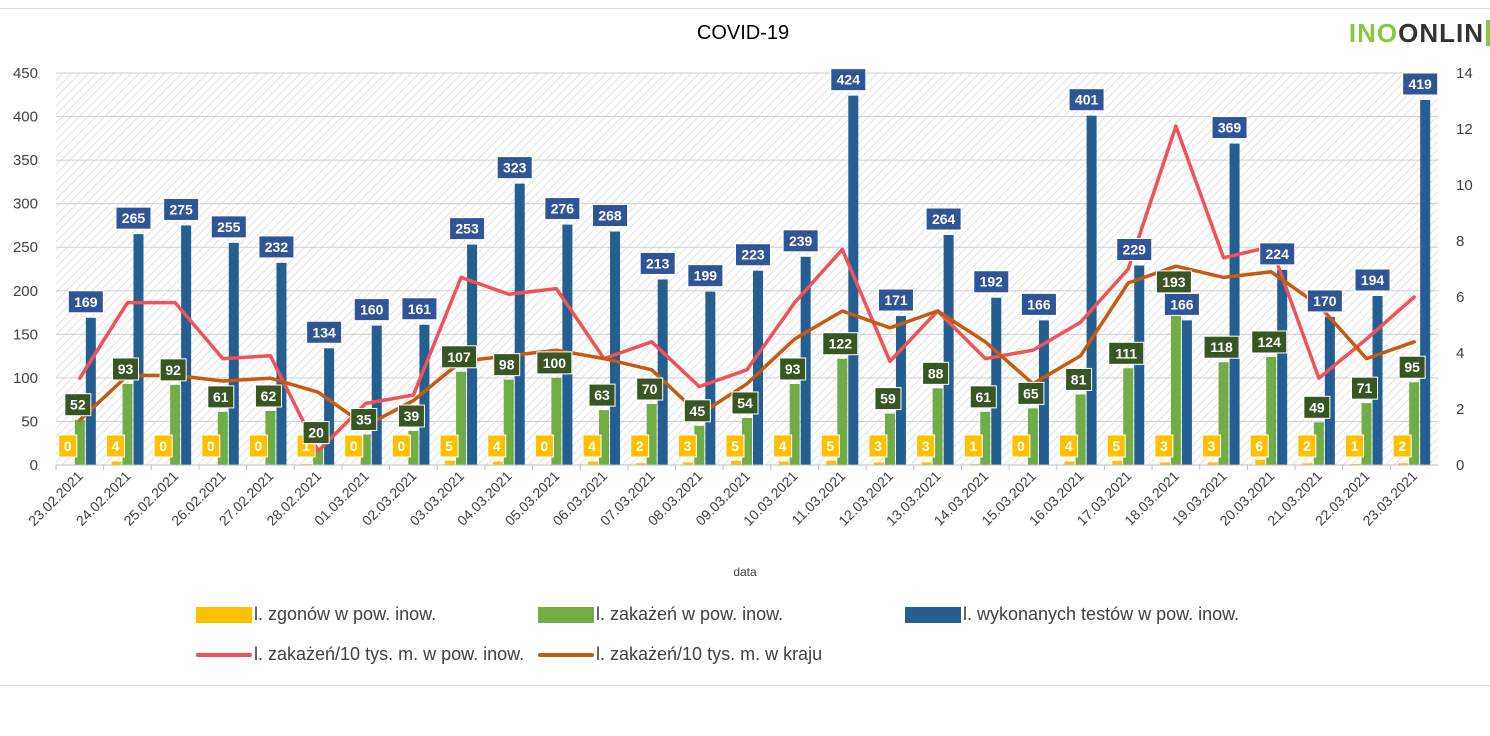 Image resolution: width=1490 pixels, height=736 pixels. Describe the element at coordinates (1135, 250) in the screenshot. I see `data-label-tests: 229` at that location.